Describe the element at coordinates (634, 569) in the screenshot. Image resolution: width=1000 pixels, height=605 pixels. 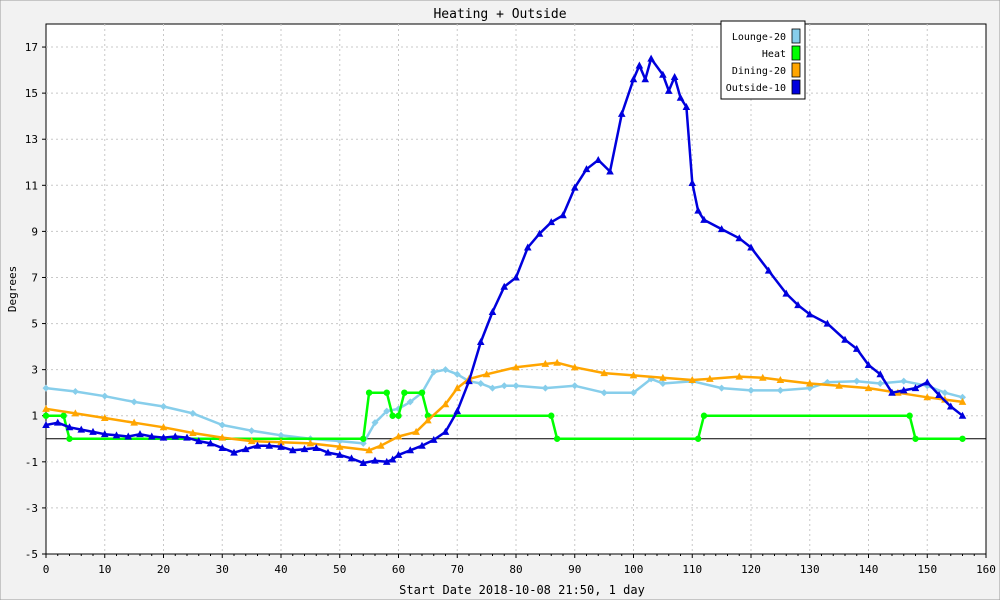
I see `x-tick-label: 100` at that location.